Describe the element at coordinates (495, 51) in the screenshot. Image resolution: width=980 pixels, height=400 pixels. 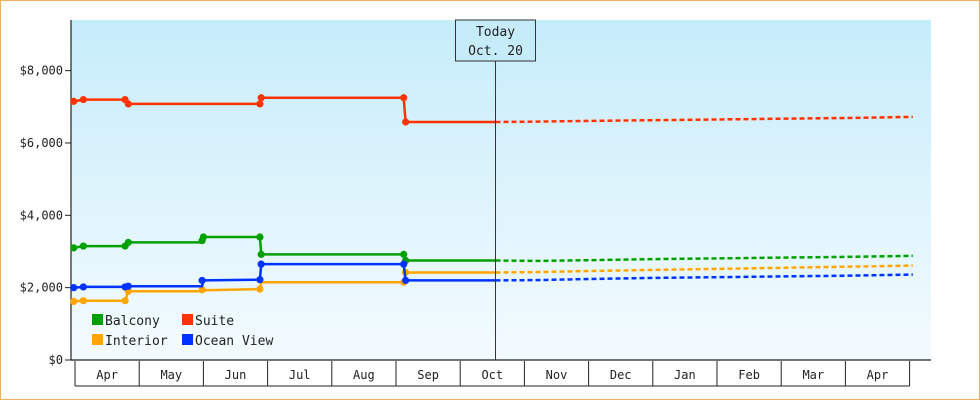
I see `today-date-label: Oct. 20` at that location.